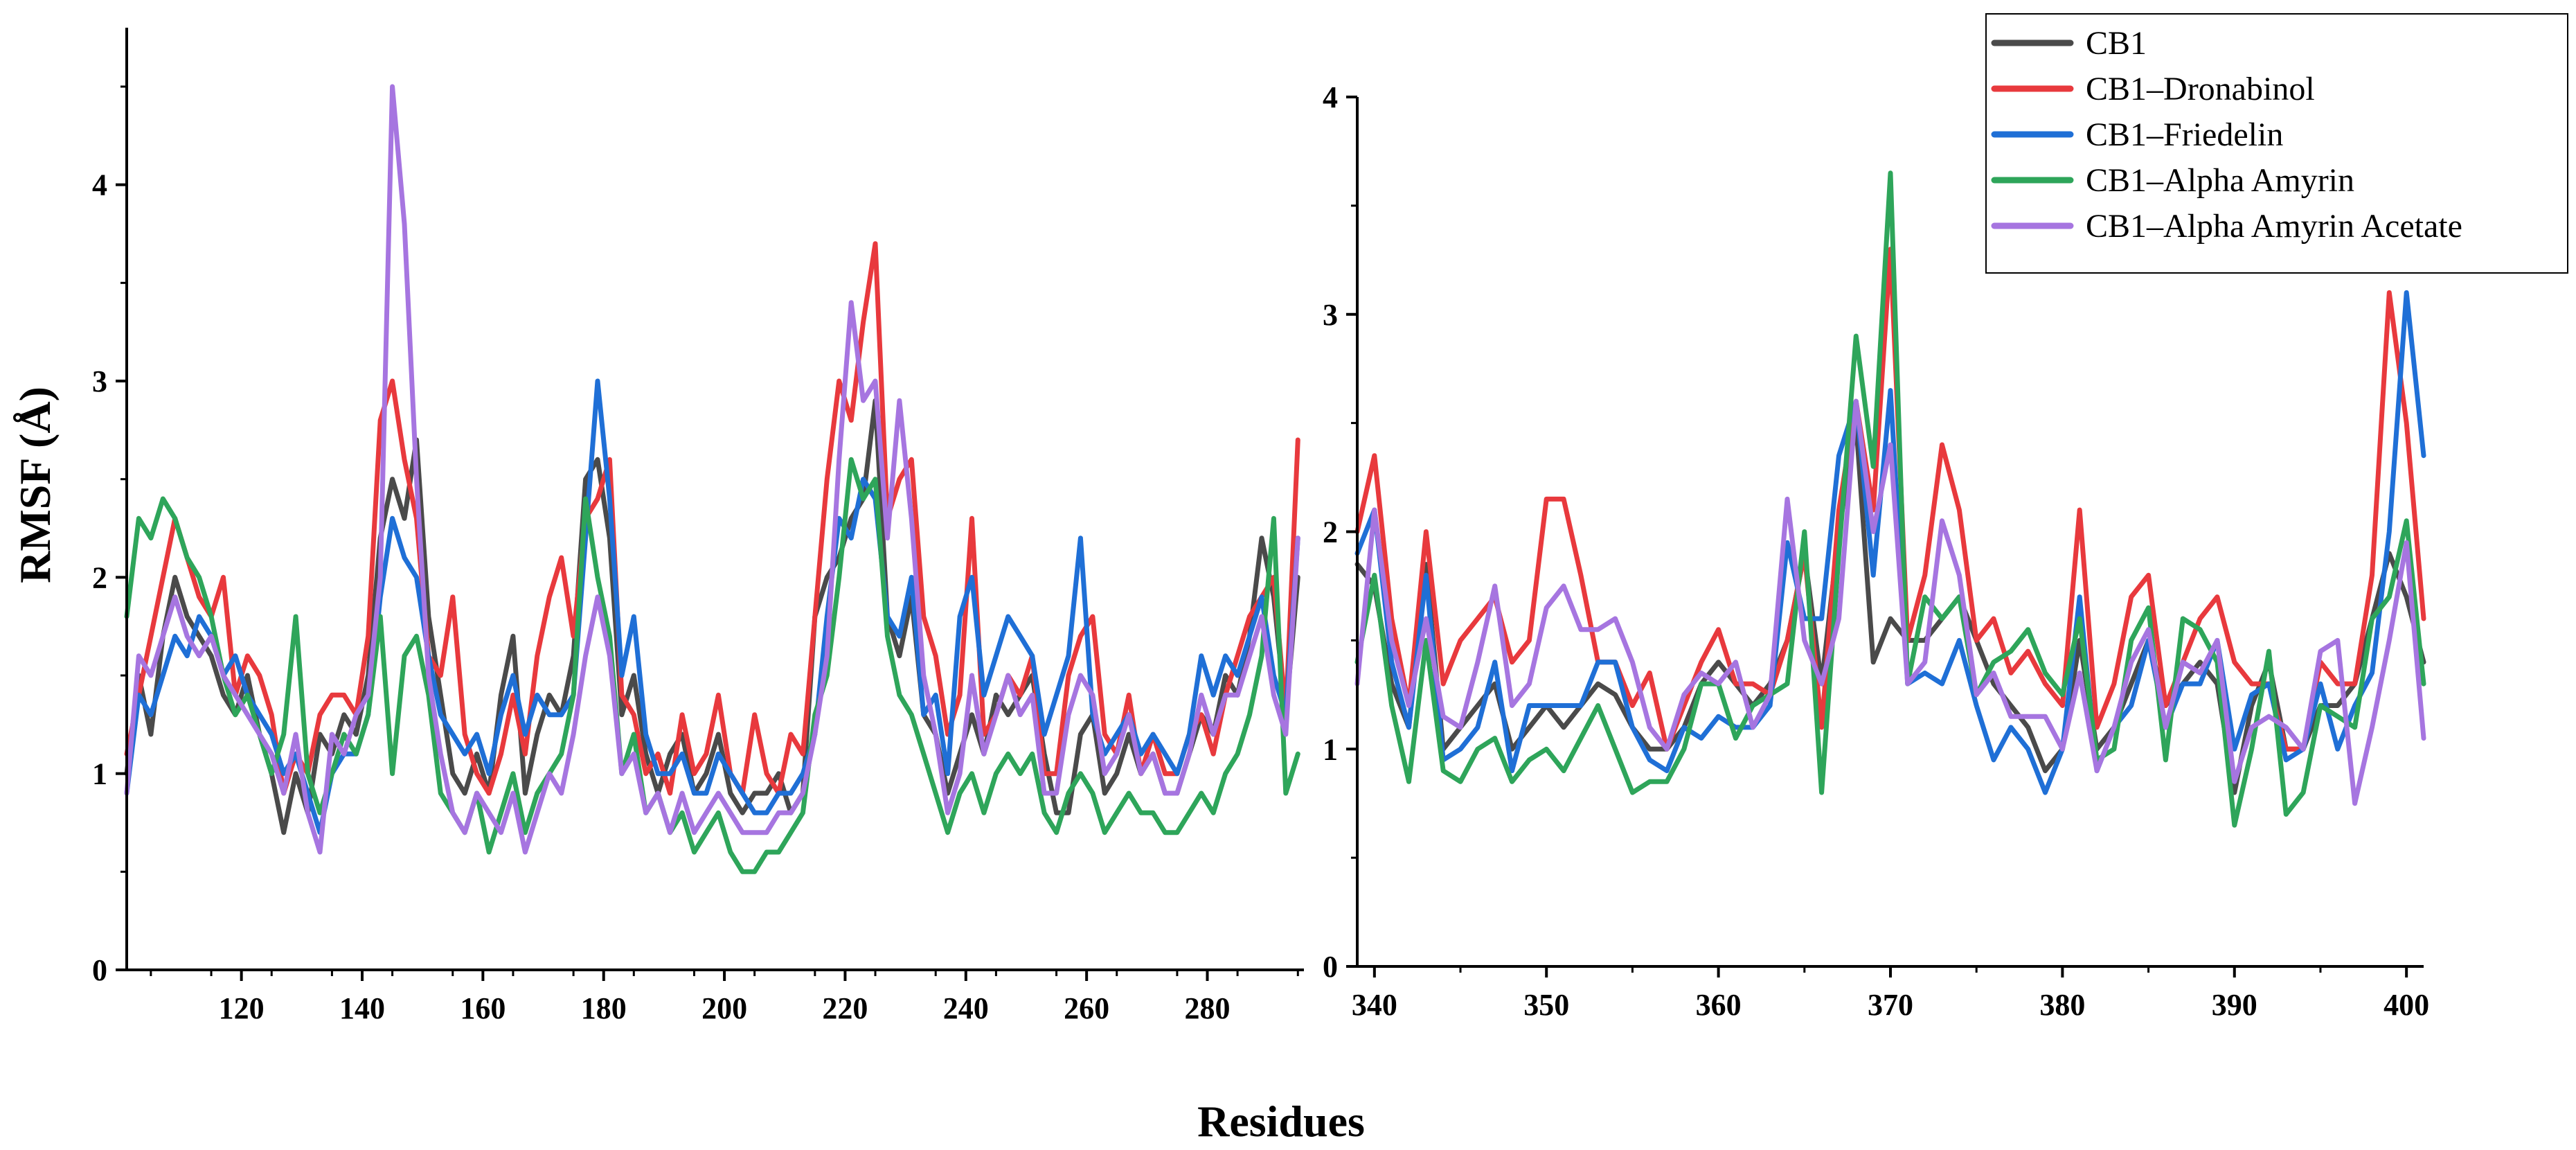  Describe the element at coordinates (2184, 134) in the screenshot. I see `legend-entry: CB1–Friedelin` at that location.